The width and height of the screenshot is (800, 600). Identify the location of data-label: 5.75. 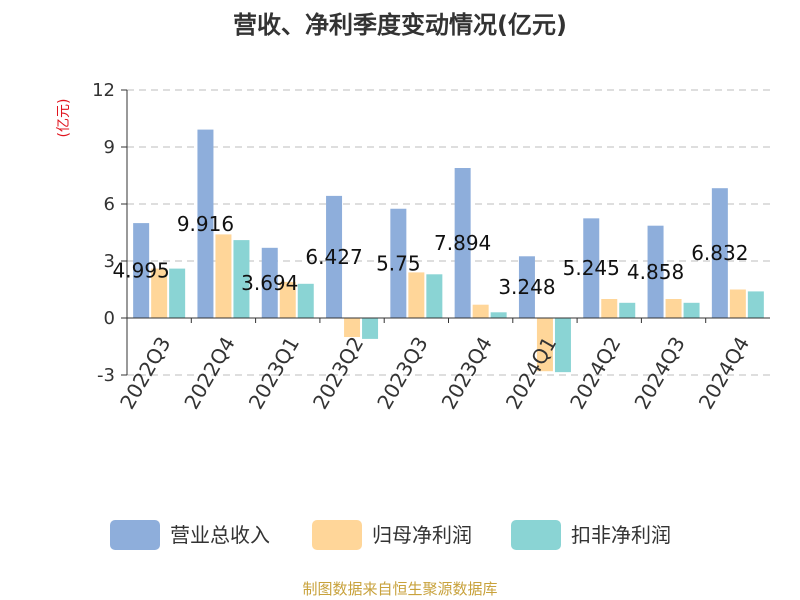
(398, 263).